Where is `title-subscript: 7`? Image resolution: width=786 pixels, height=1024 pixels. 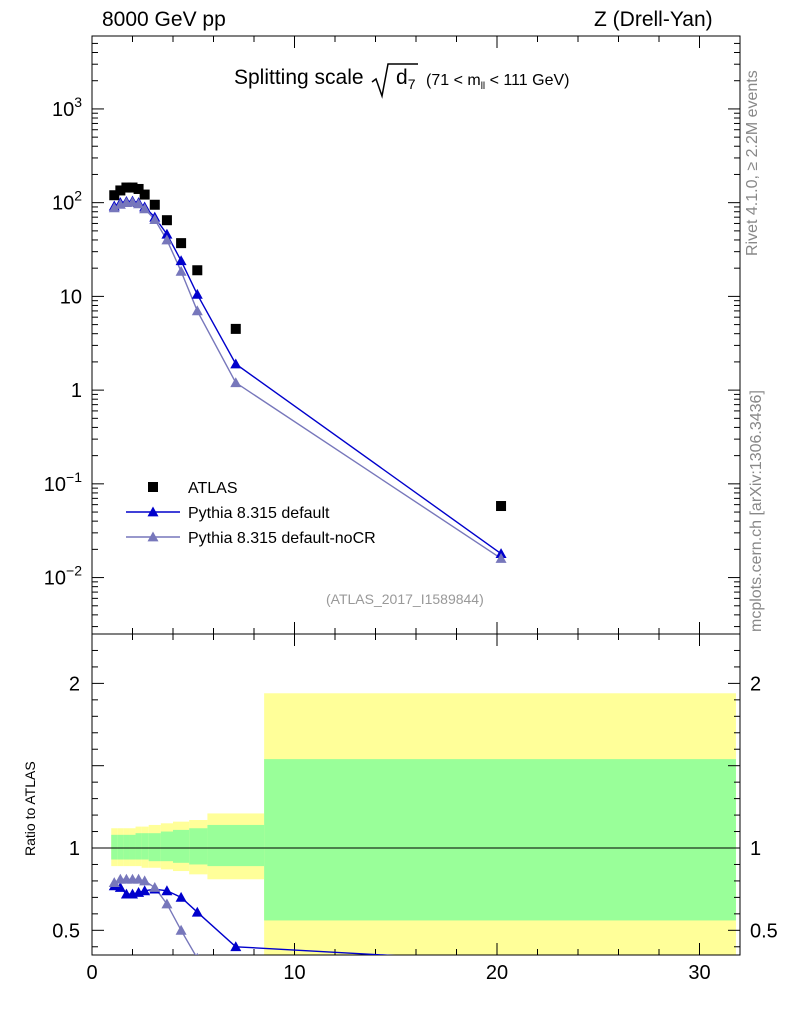
title-subscript: 7 is located at coordinates (411, 84).